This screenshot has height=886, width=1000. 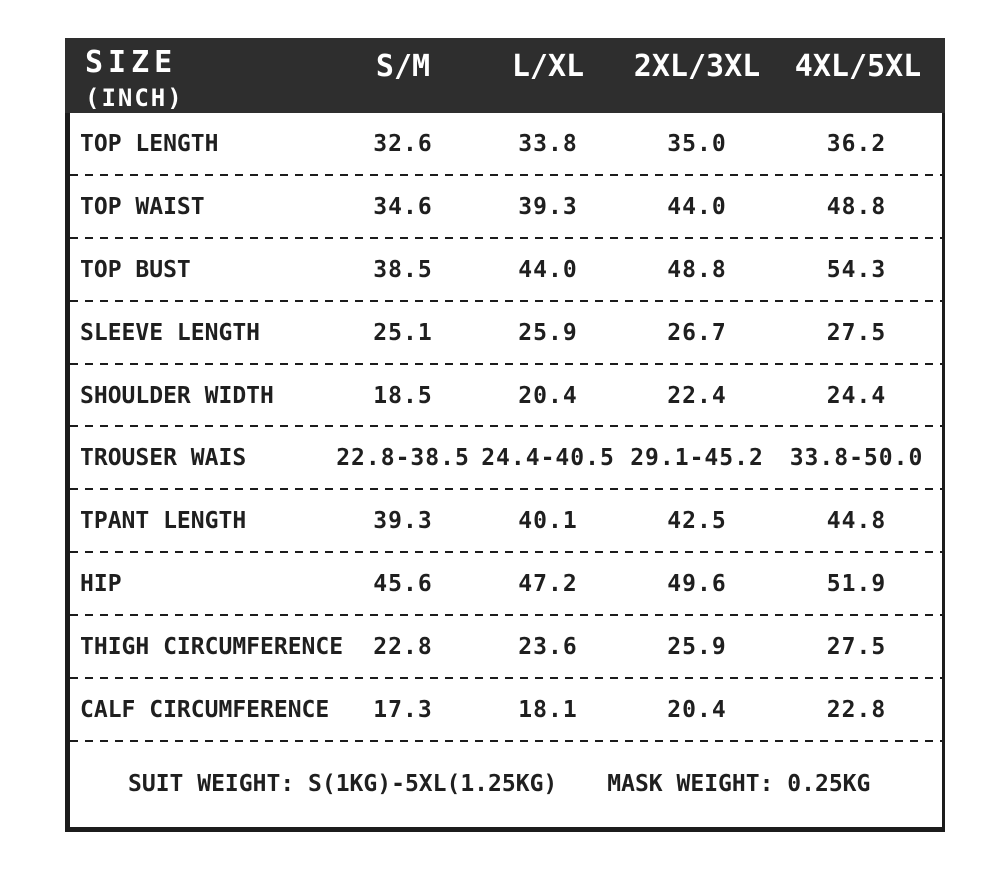 I want to click on row-value-s-m: 22.8, so click(x=403, y=647).